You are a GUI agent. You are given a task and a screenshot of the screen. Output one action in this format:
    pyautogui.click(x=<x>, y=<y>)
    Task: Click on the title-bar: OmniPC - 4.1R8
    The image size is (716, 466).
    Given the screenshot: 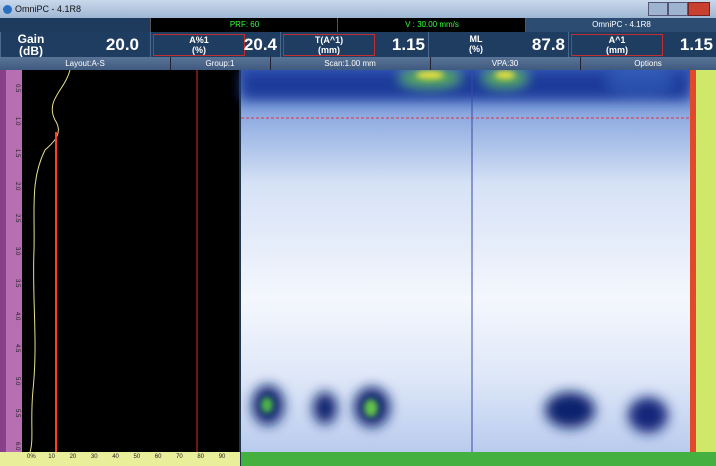 What is the action you would take?
    pyautogui.click(x=358, y=9)
    